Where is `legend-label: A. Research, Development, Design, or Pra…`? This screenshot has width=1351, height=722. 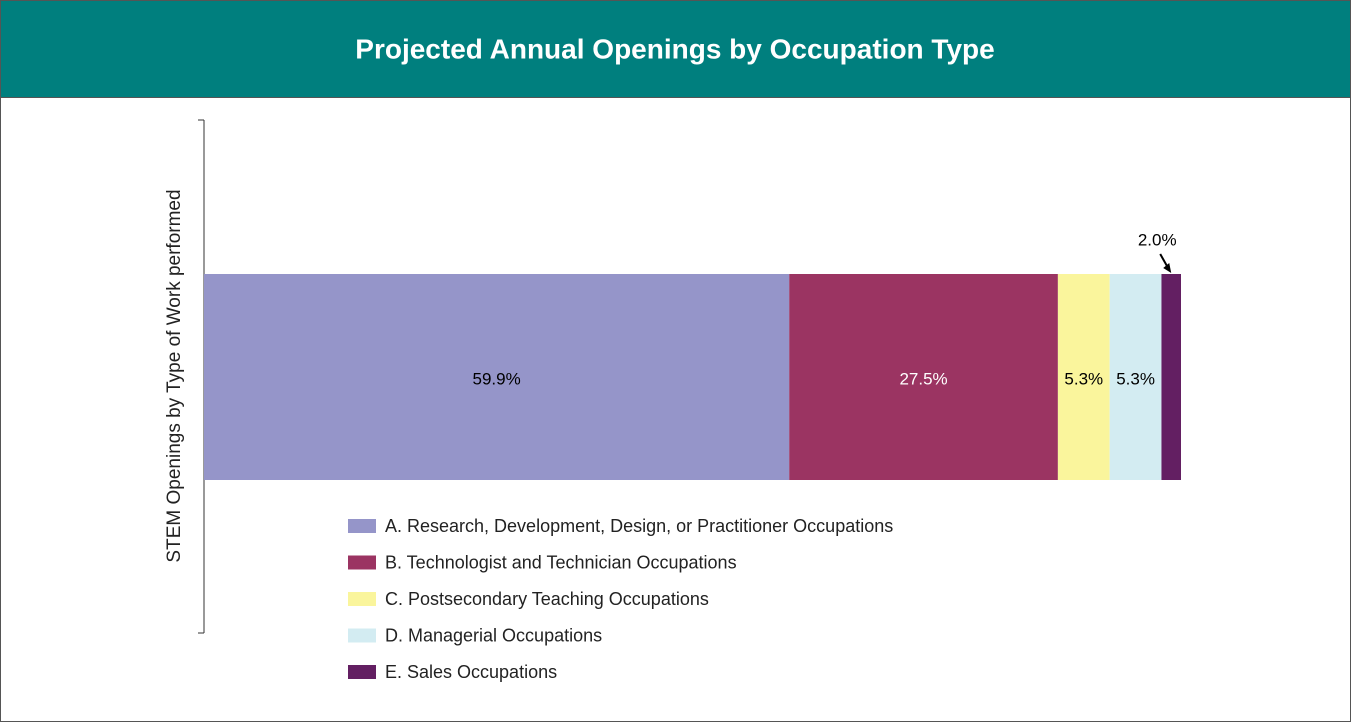 legend-label: A. Research, Development, Design, or Pra… is located at coordinates (639, 526).